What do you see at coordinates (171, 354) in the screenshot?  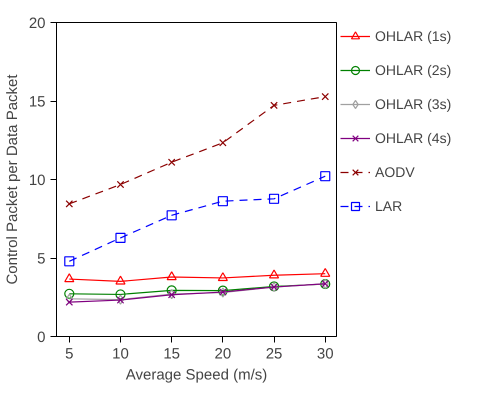 I see `x-tick-label: 15` at bounding box center [171, 354].